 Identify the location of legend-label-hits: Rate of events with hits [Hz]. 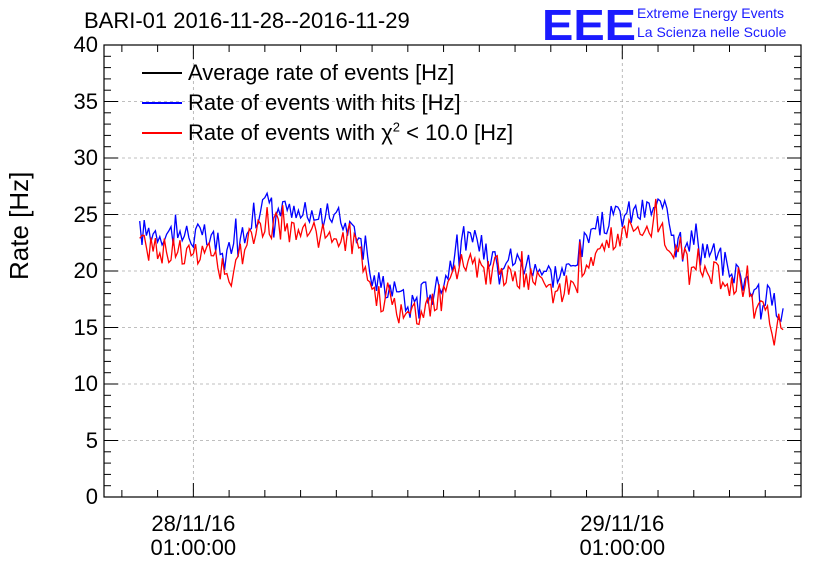
(324, 102).